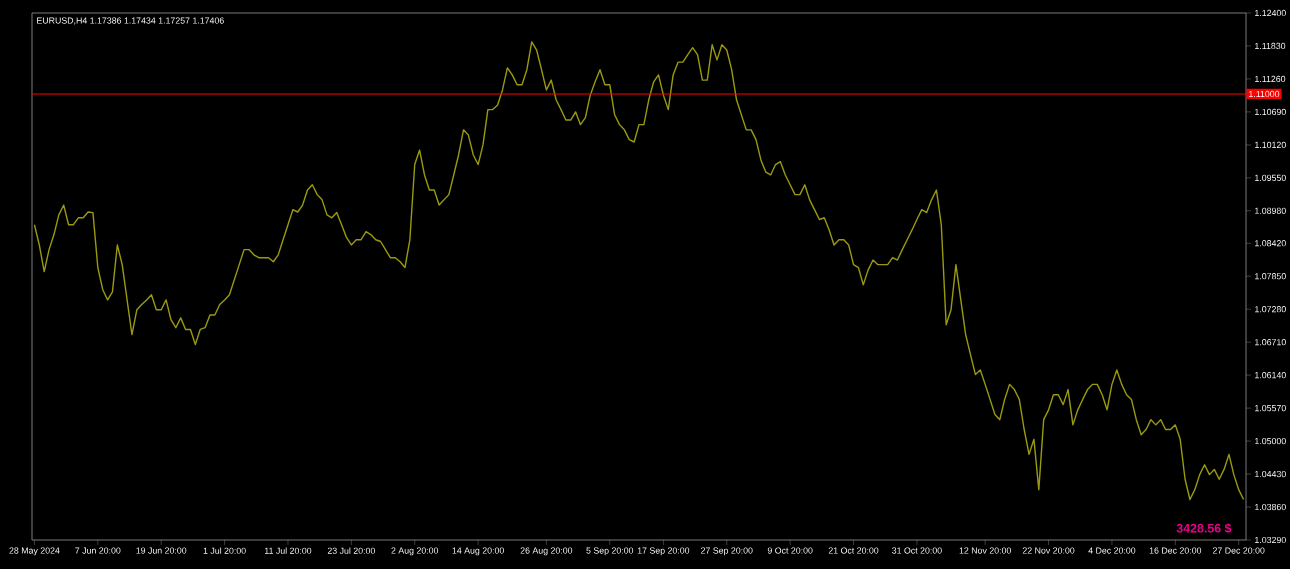 Image resolution: width=1290 pixels, height=569 pixels. Describe the element at coordinates (1204, 528) in the screenshot. I see `annotation: 3428.56 $` at that location.